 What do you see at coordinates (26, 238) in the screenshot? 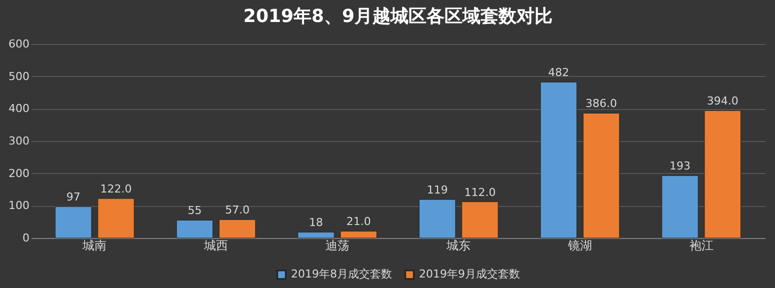
I see `y-tick-label: 0` at bounding box center [26, 238].